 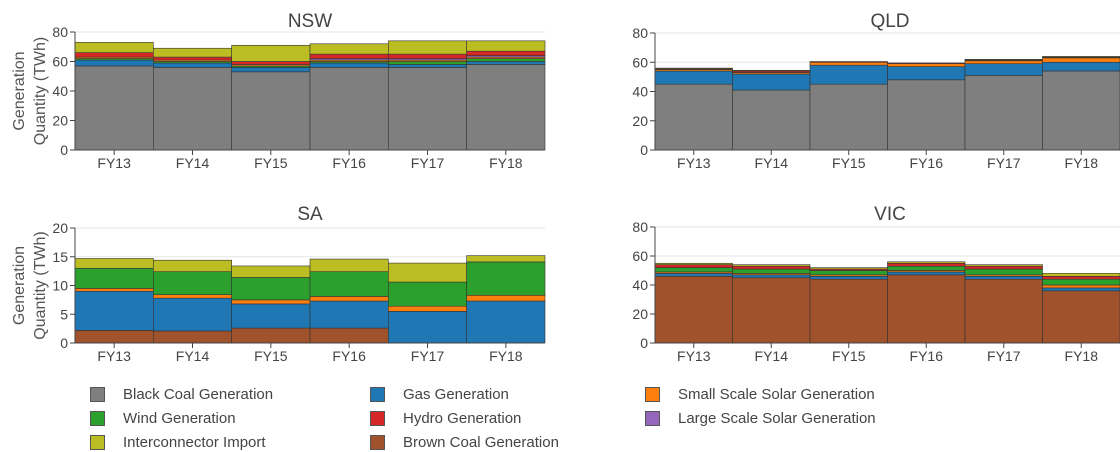 I want to click on bar-segment-nsw-fy18-hydro-generation, so click(x=506, y=53).